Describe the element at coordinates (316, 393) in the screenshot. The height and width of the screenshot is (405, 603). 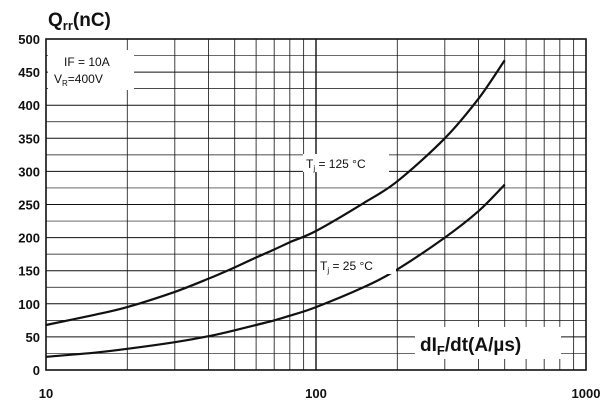
I see `x-tick-label: 100` at that location.